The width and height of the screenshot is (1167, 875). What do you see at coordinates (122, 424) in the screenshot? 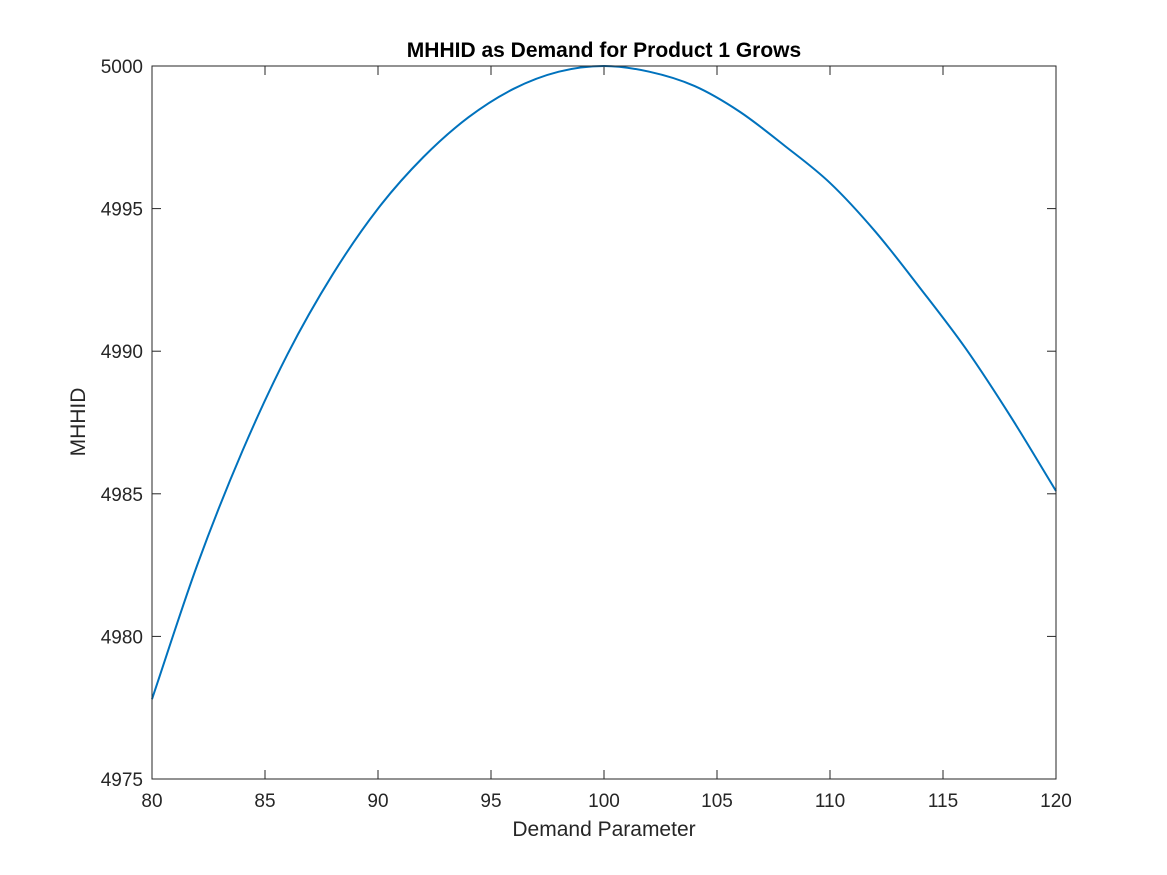
I see `y-tick-labels: 4975 4980 4985 4990 4995 5000` at bounding box center [122, 424].